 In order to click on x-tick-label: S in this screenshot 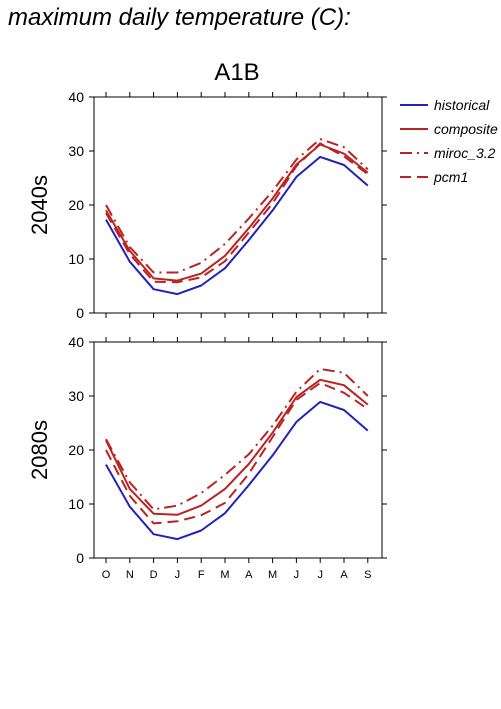, I will do `click(367, 575)`.